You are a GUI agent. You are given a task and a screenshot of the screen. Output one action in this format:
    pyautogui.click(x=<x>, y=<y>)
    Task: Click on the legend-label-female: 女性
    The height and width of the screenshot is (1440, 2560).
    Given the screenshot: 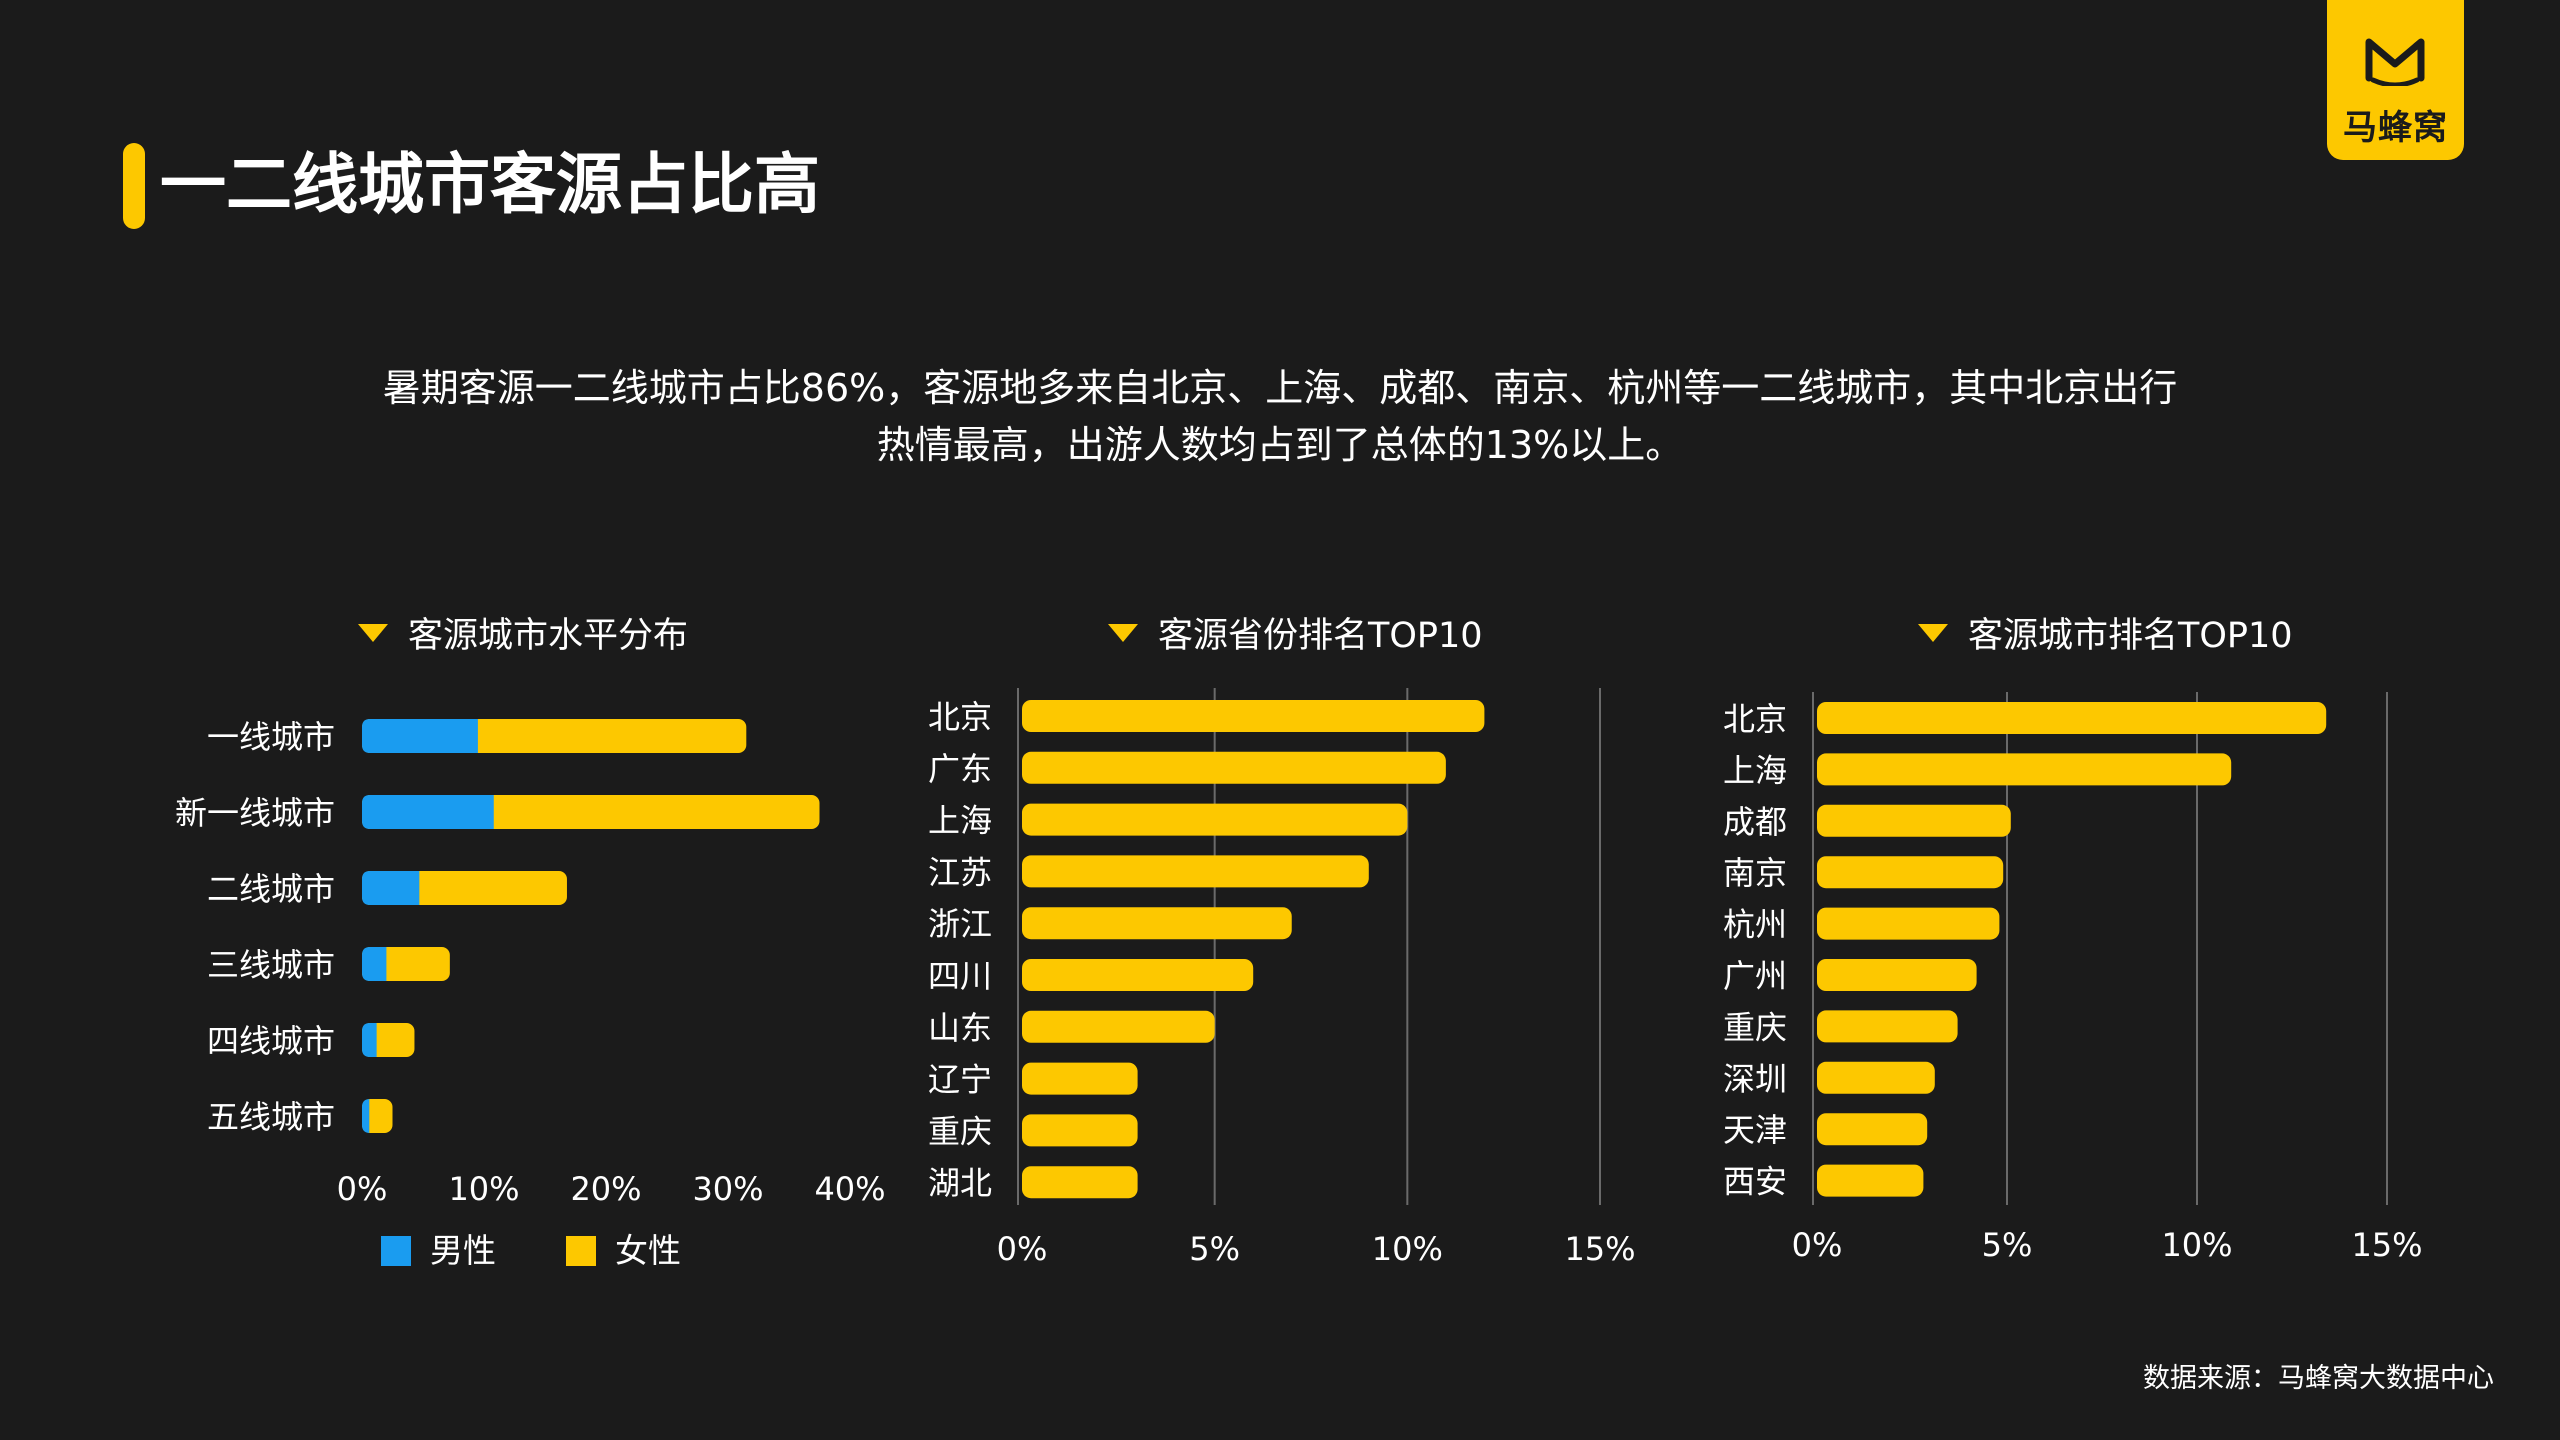 What is the action you would take?
    pyautogui.click(x=648, y=1250)
    